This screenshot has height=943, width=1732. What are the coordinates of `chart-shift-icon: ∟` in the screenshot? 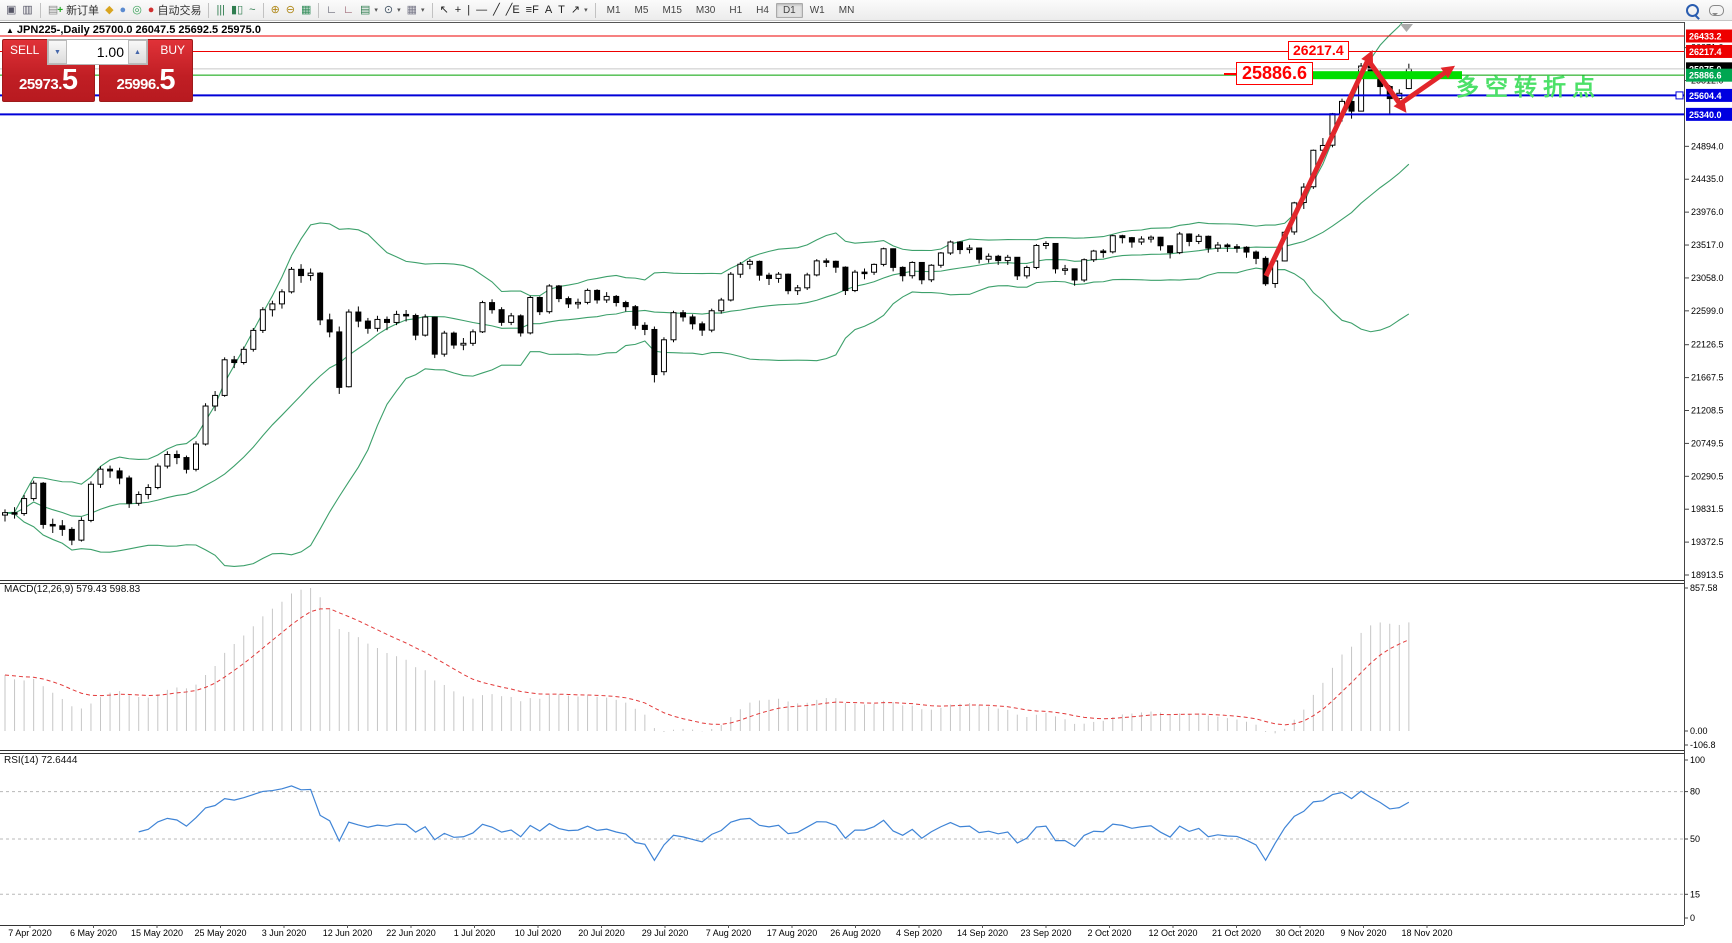 It's located at (348, 10).